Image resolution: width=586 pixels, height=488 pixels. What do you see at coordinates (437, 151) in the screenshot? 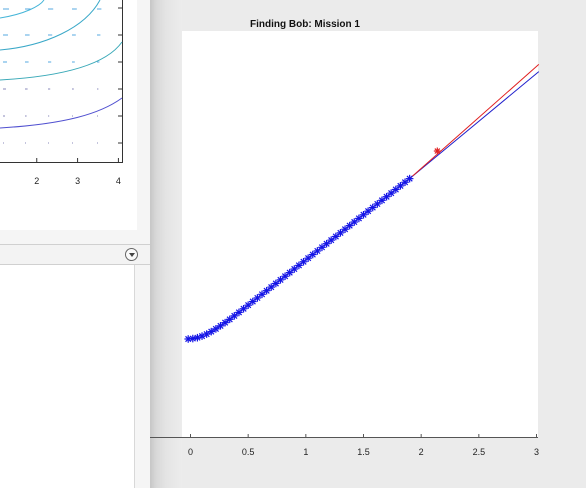
I see `target-marker` at bounding box center [437, 151].